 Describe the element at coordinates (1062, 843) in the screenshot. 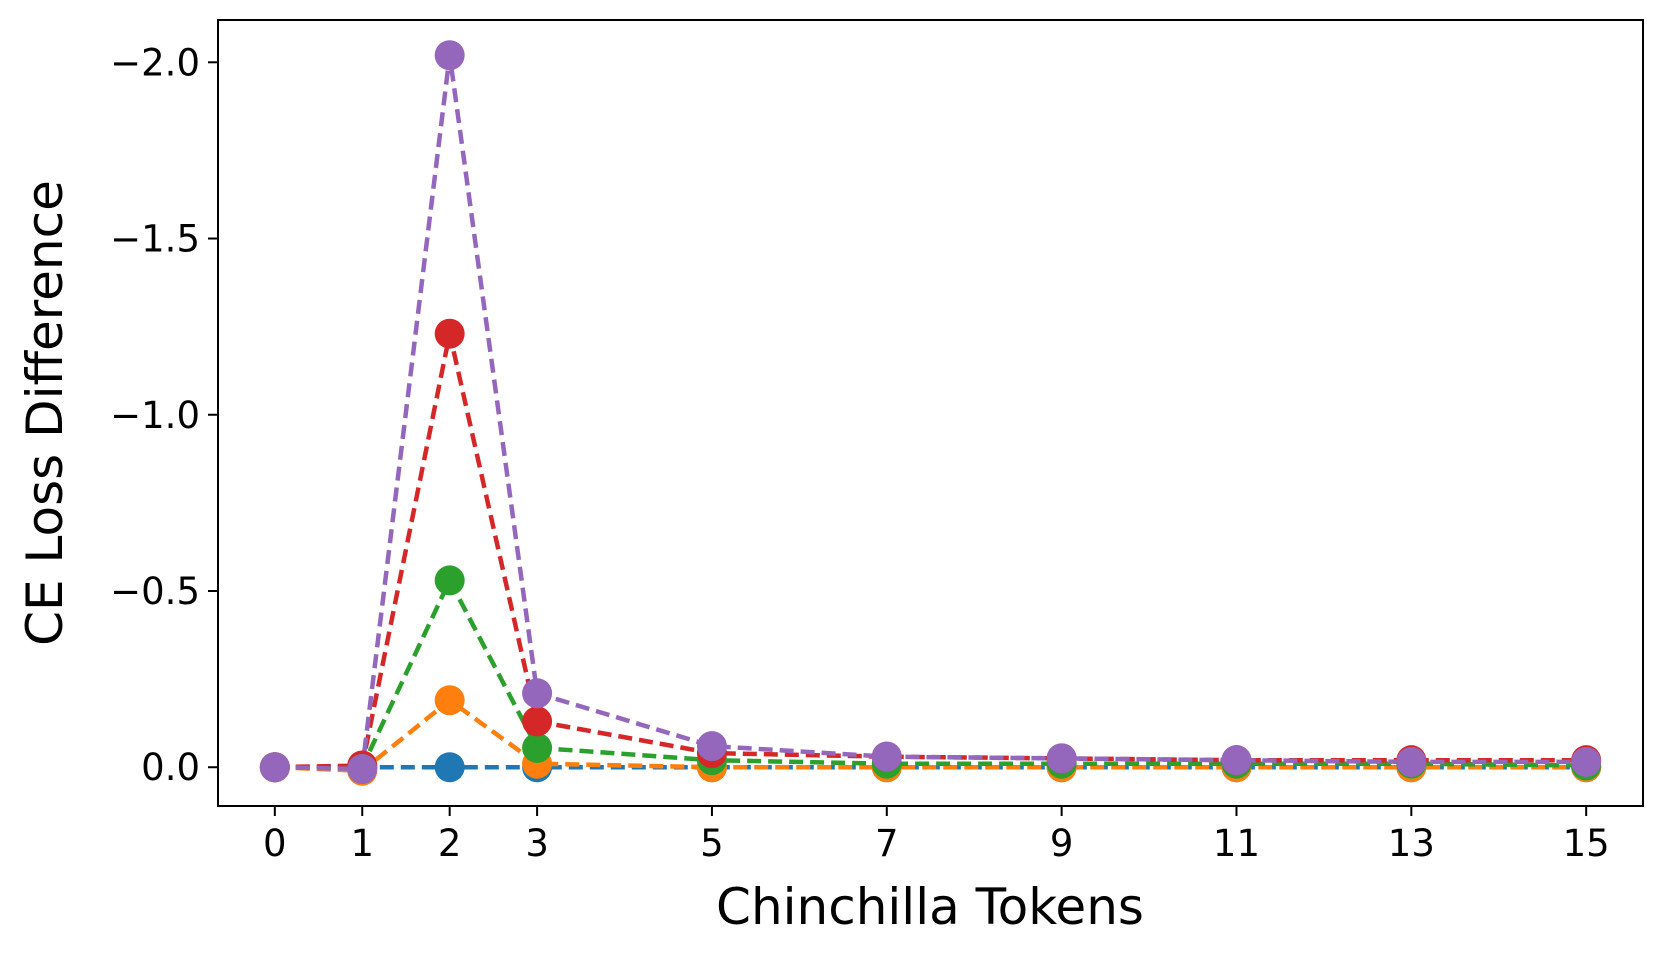

I see `x-tick-label: 9` at that location.